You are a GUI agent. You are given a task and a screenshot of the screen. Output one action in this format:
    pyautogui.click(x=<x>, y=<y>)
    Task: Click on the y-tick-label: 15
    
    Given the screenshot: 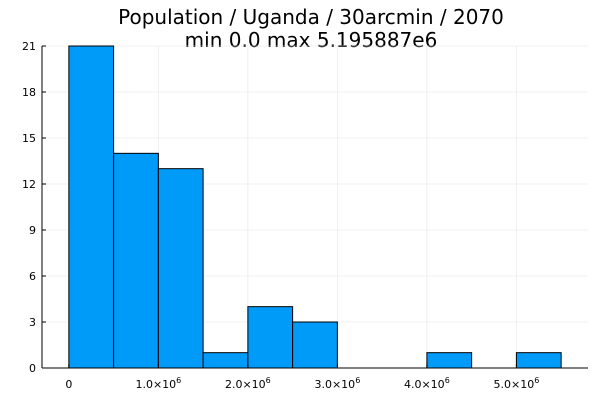 What is the action you would take?
    pyautogui.click(x=29, y=138)
    